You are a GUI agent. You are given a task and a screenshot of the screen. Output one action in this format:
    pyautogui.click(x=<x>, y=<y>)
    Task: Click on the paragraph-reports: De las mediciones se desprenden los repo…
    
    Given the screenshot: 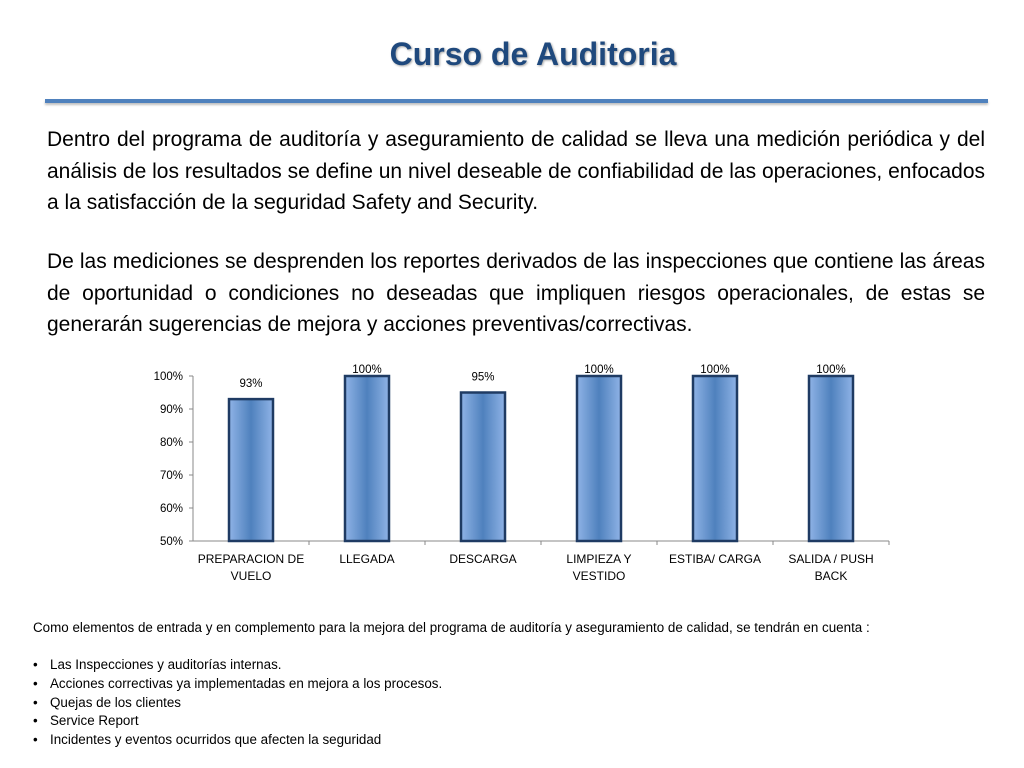 What is the action you would take?
    pyautogui.click(x=516, y=293)
    